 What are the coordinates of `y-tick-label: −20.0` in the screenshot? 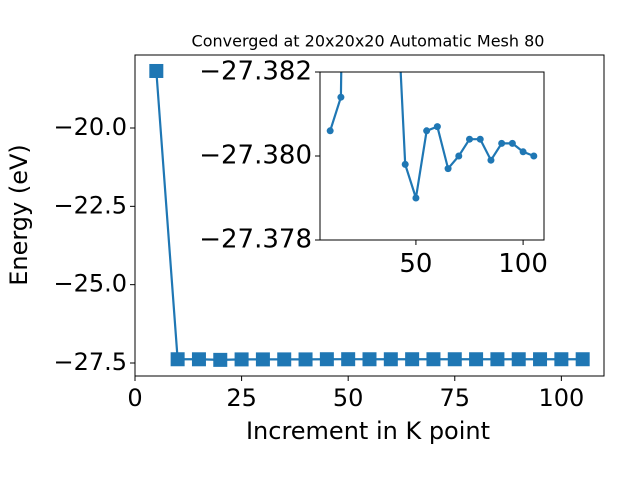 It's located at (90, 127).